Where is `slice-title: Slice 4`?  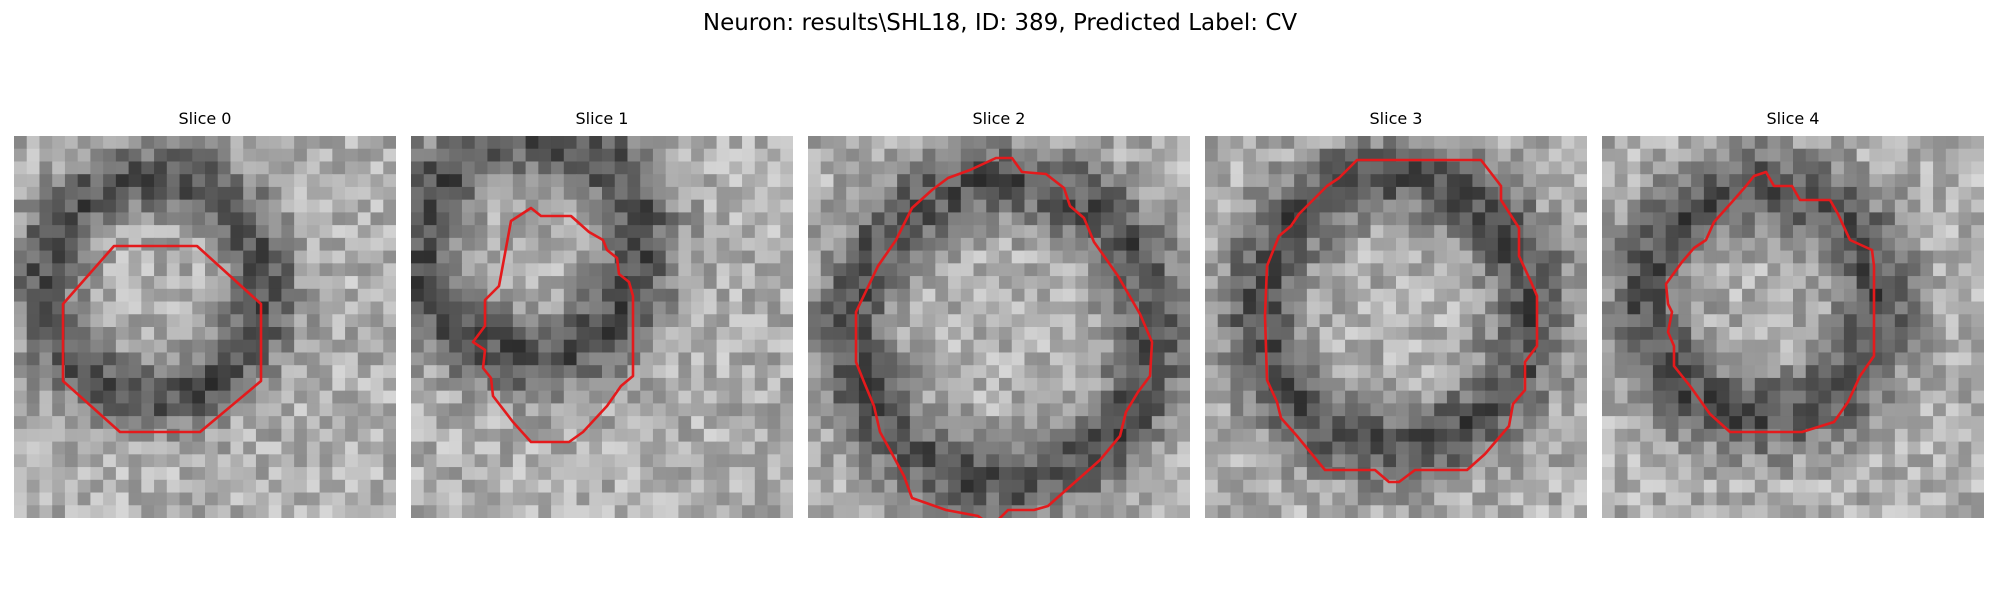 slice-title: Slice 4 is located at coordinates (1793, 120).